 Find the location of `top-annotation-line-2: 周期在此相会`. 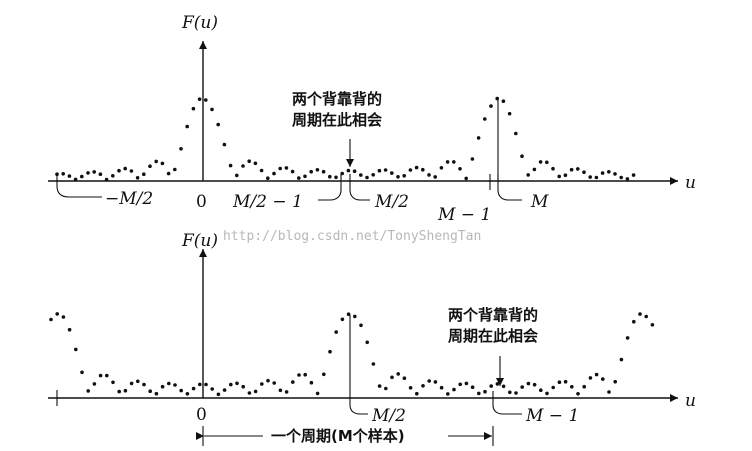

top-annotation-line-2: 周期在此相会 is located at coordinates (337, 120).